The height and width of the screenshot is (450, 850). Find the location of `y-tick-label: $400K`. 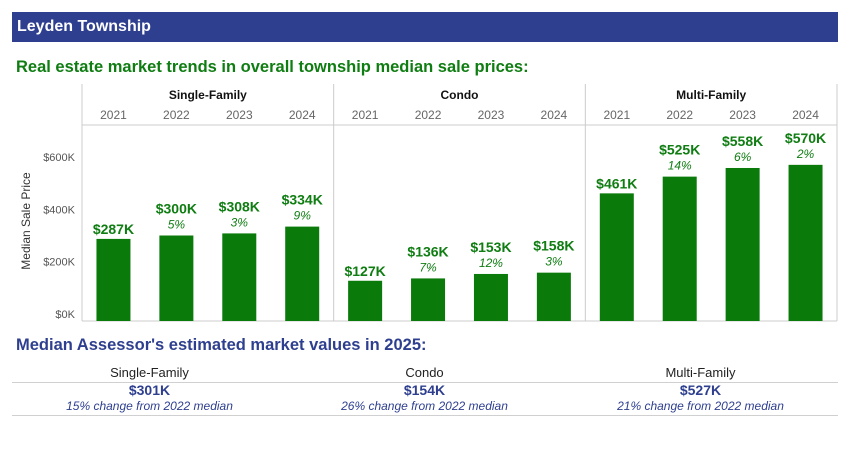

y-tick-label: $400K is located at coordinates (59, 210).